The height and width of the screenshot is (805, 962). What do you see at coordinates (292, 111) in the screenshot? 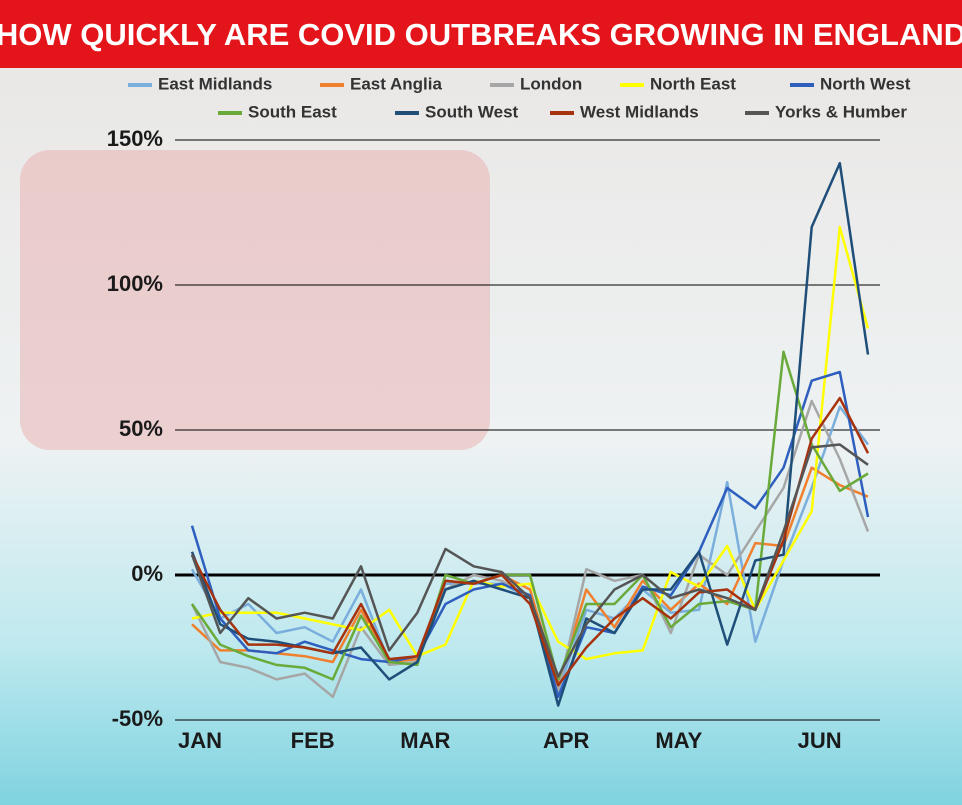
I see `legend-label: South East` at bounding box center [292, 111].